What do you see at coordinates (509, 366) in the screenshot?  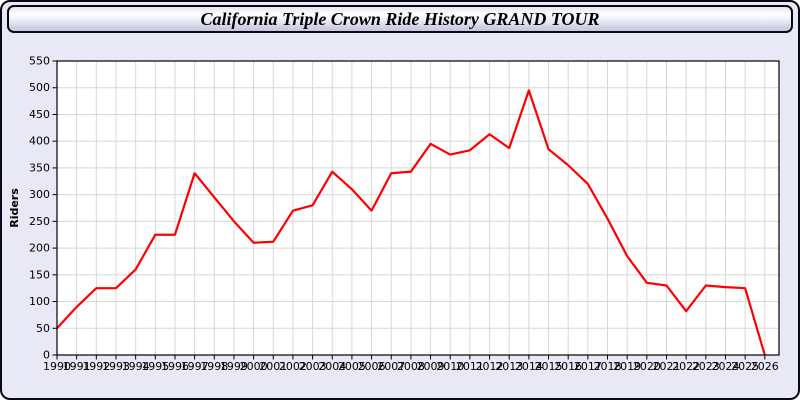 I see `x-tick-label: 2013` at bounding box center [509, 366].